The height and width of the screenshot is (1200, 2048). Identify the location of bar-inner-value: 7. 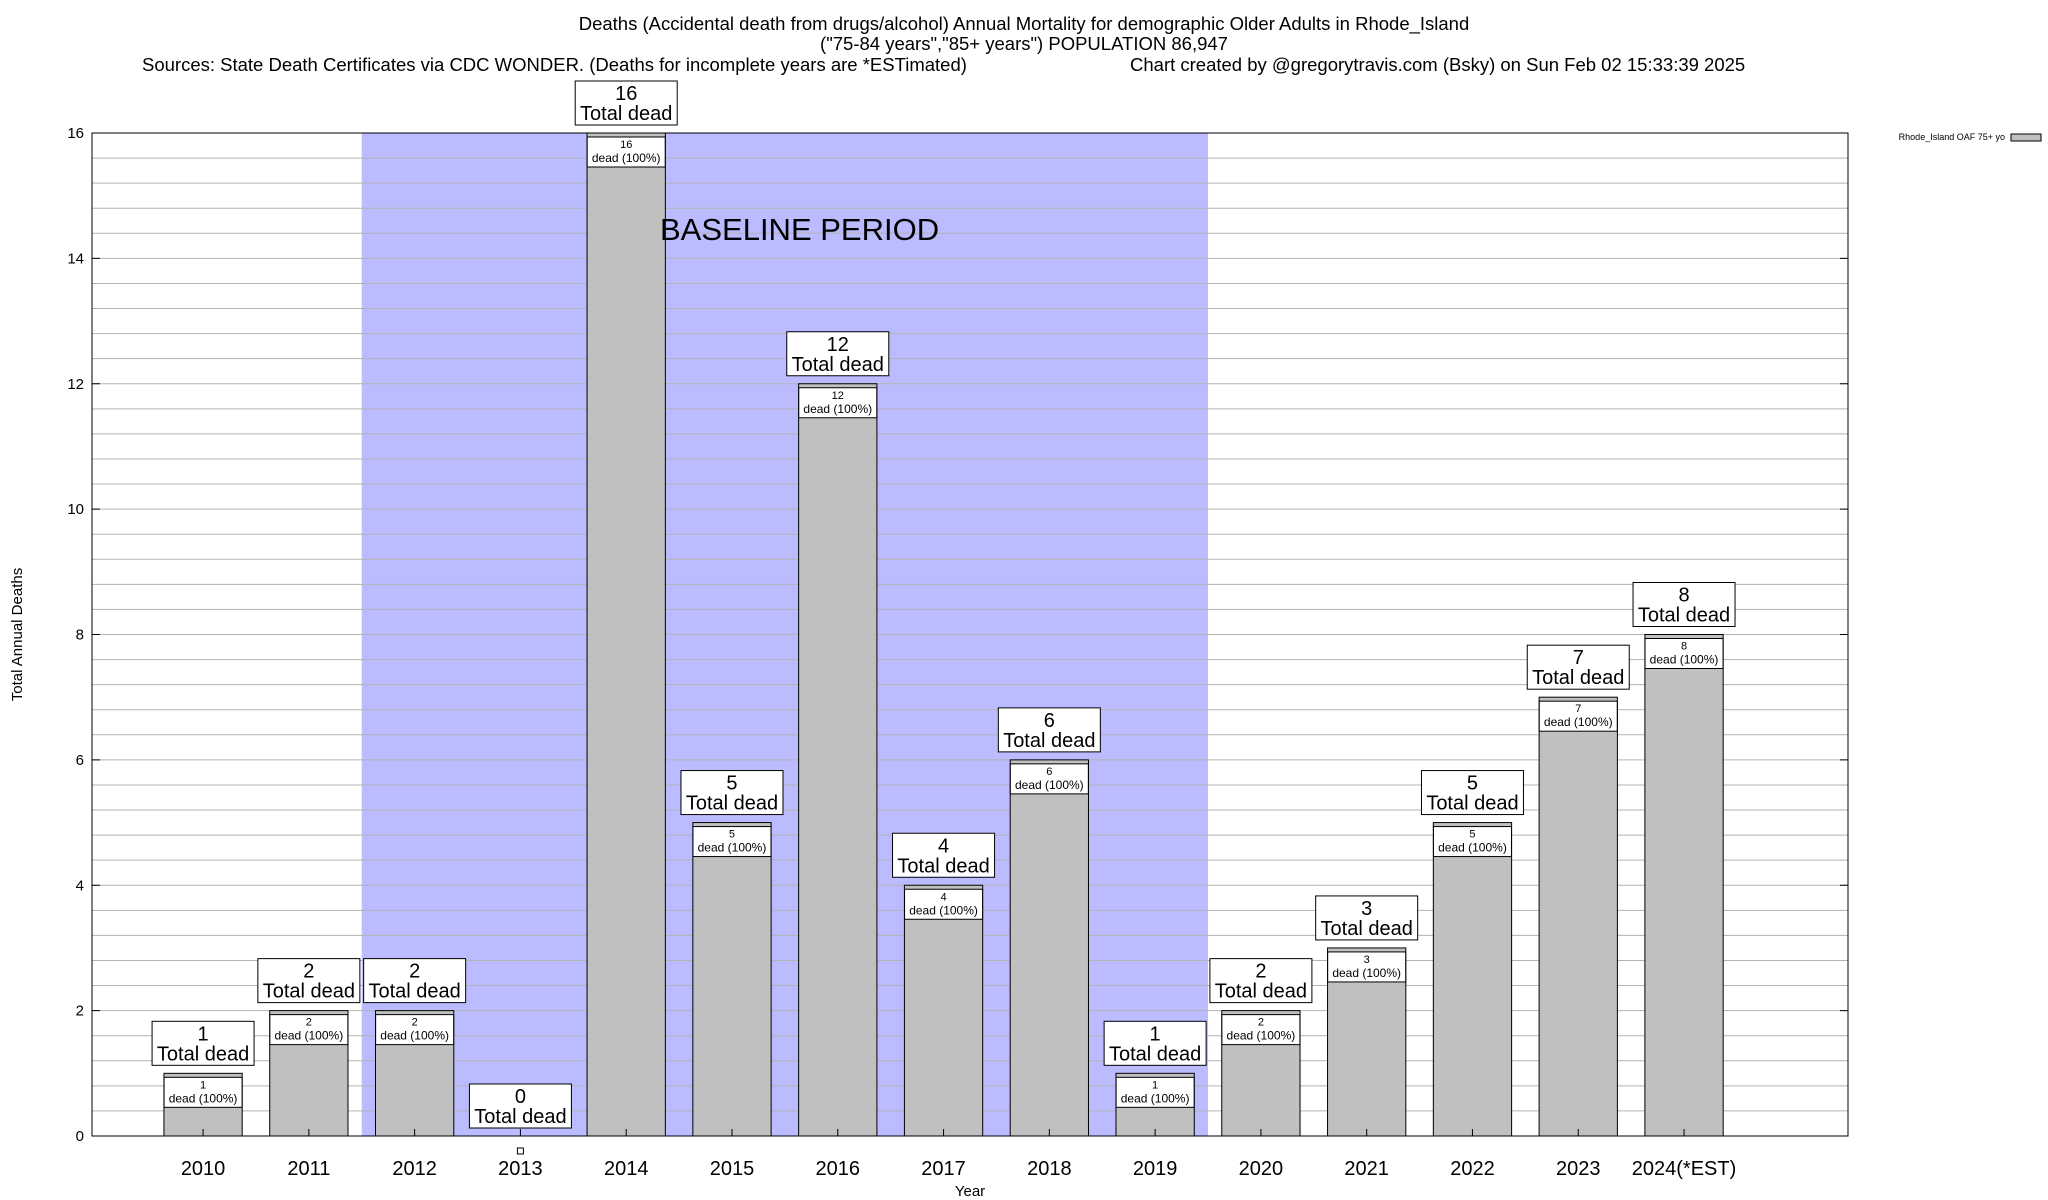
(1578, 709).